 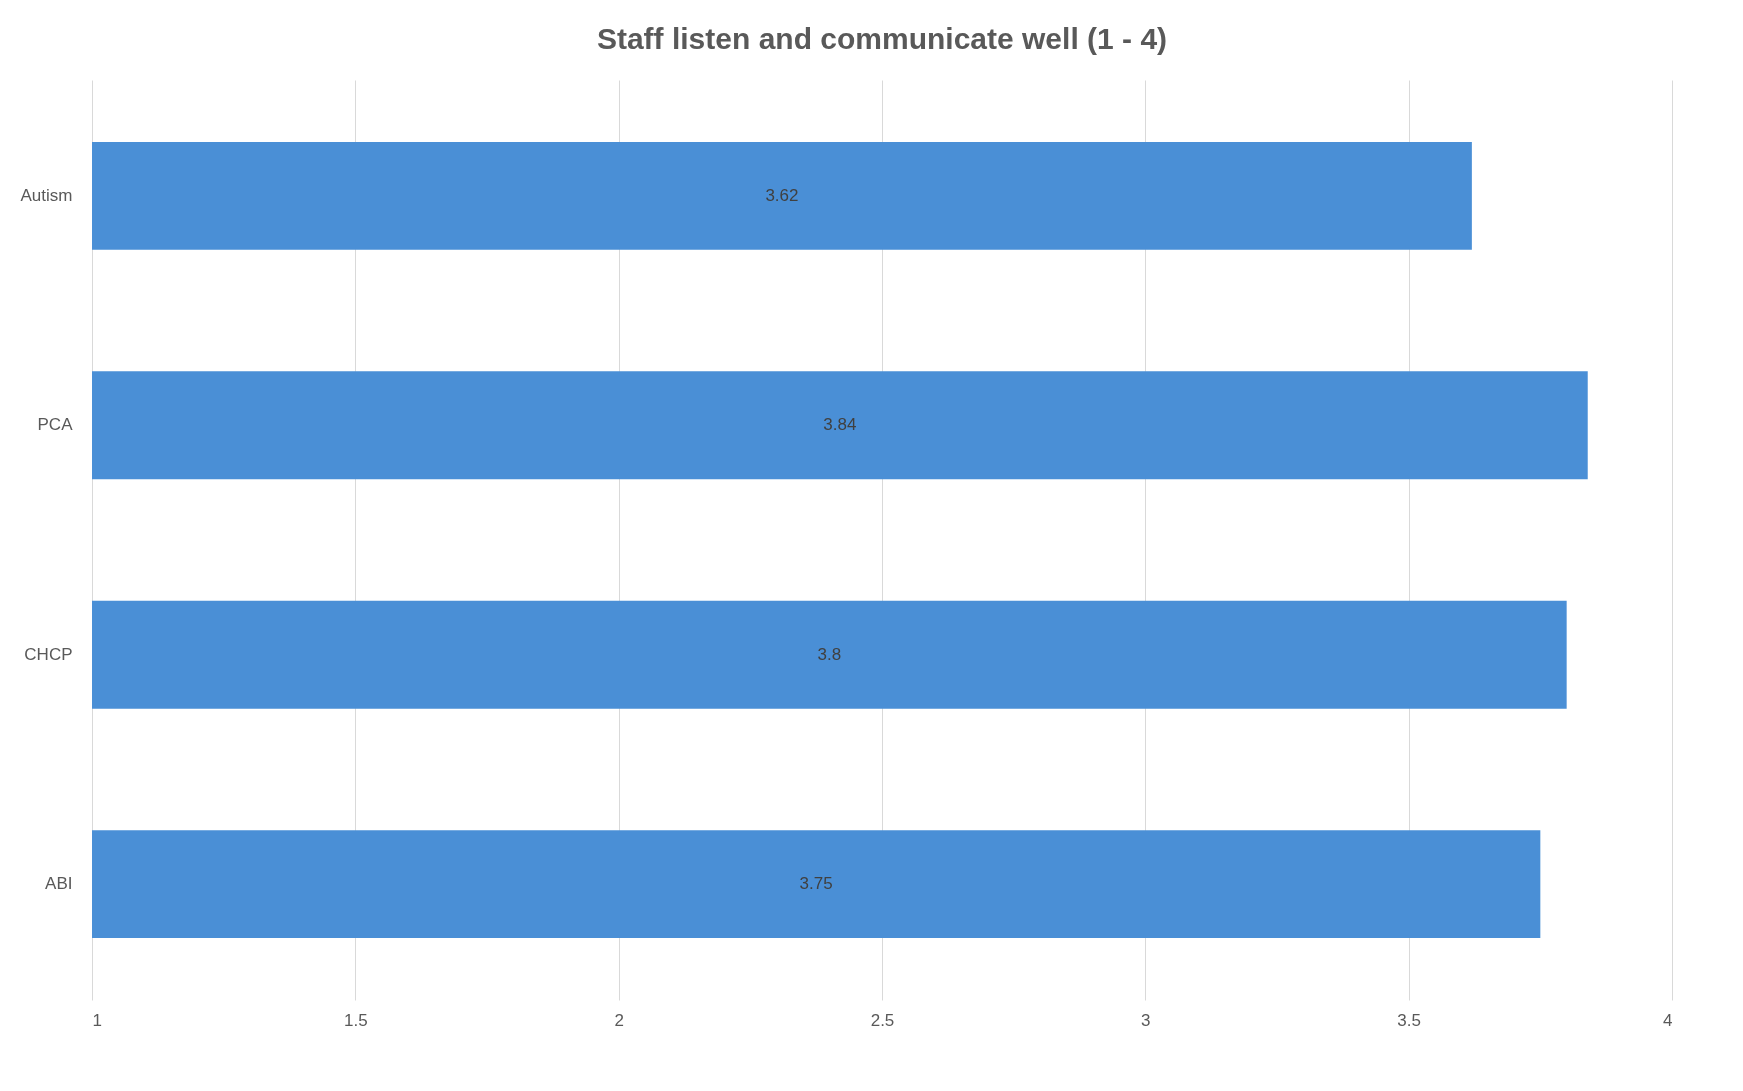 What do you see at coordinates (829, 654) in the screenshot?
I see `data-label: 3.8` at bounding box center [829, 654].